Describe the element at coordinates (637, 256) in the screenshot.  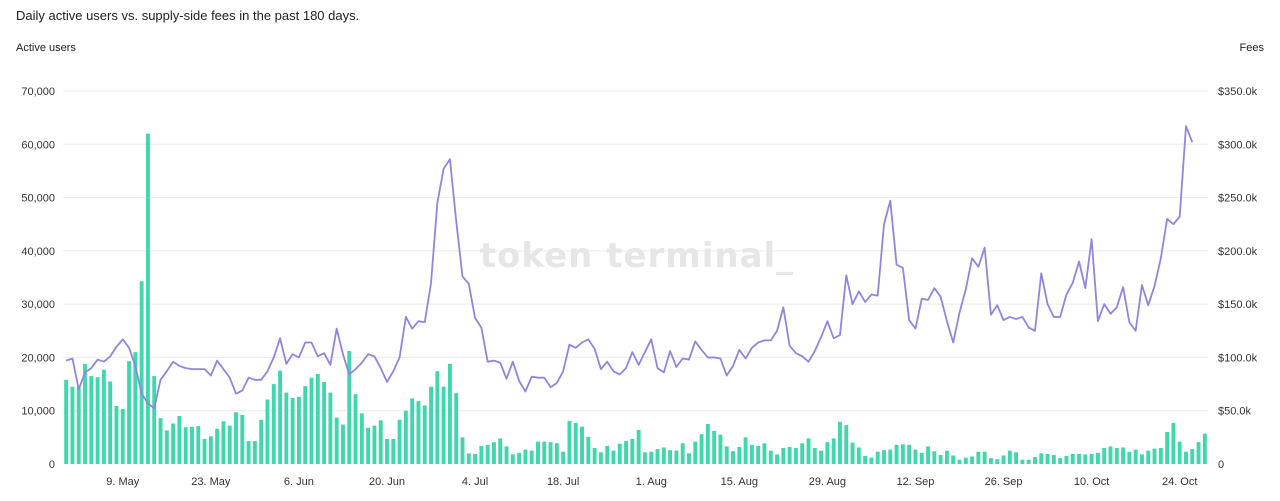
I see `watermark: token terminal_` at that location.